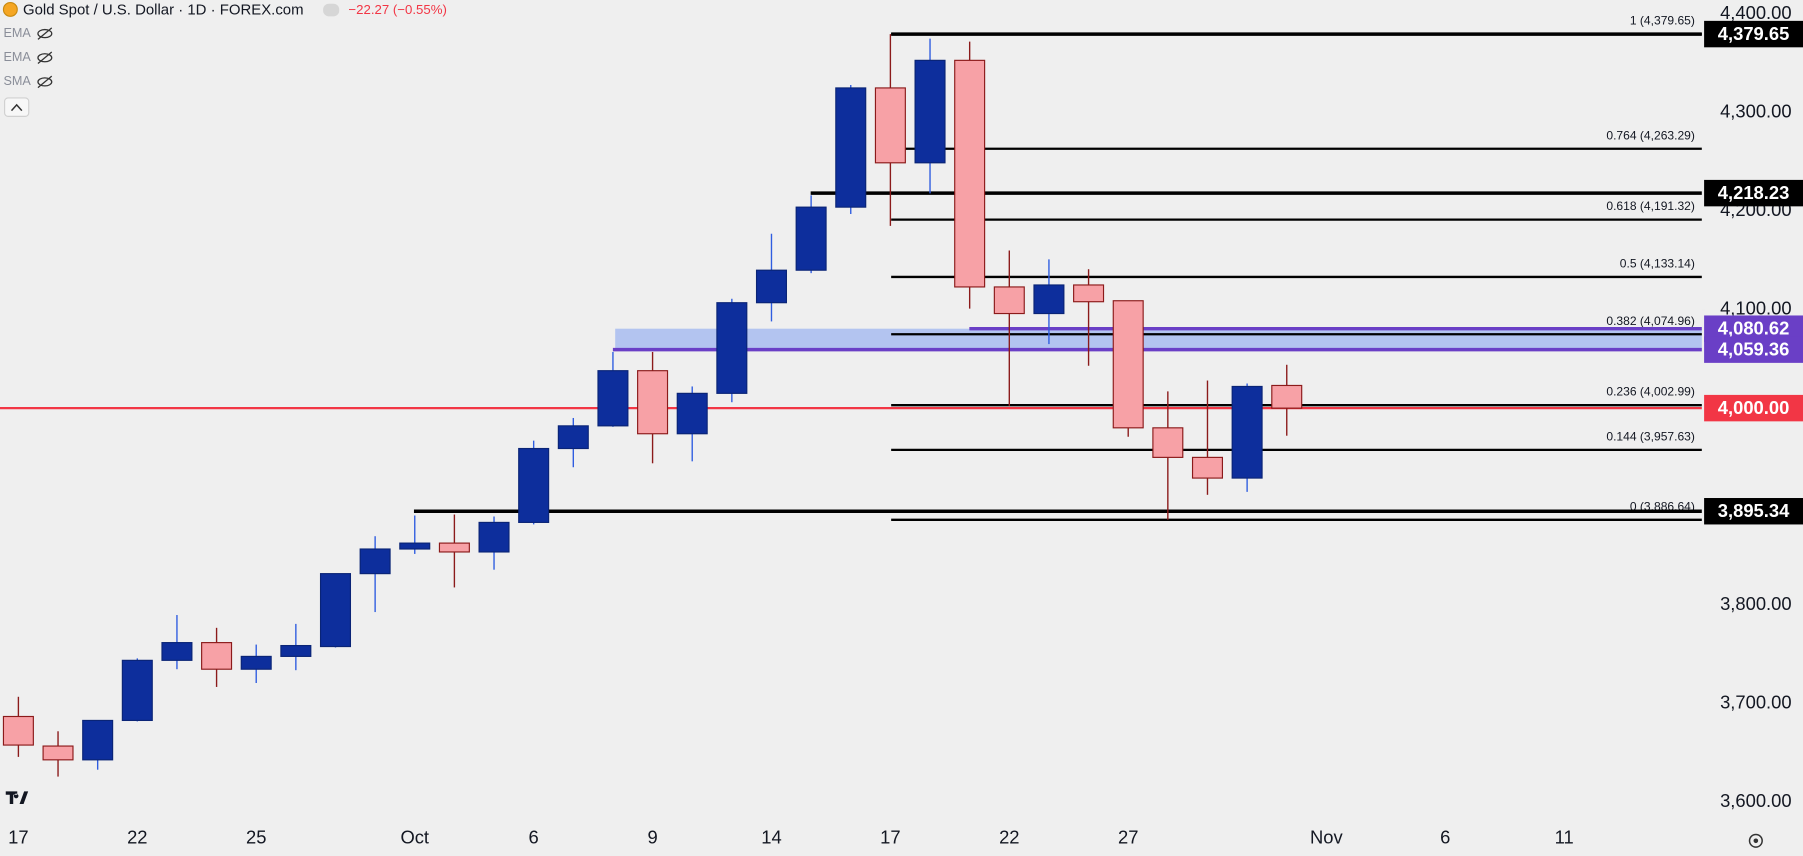 Image resolution: width=1803 pixels, height=856 pixels. I want to click on price-label: 4,080.62, so click(1754, 328).